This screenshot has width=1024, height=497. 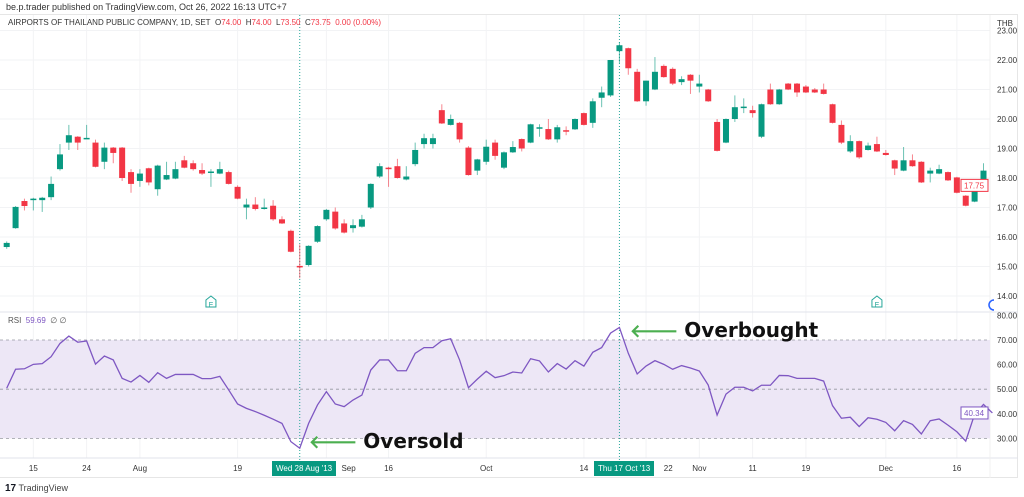 What do you see at coordinates (37, 320) in the screenshot?
I see `rsi-legend: RSI 59.69 ∅ ∅` at bounding box center [37, 320].